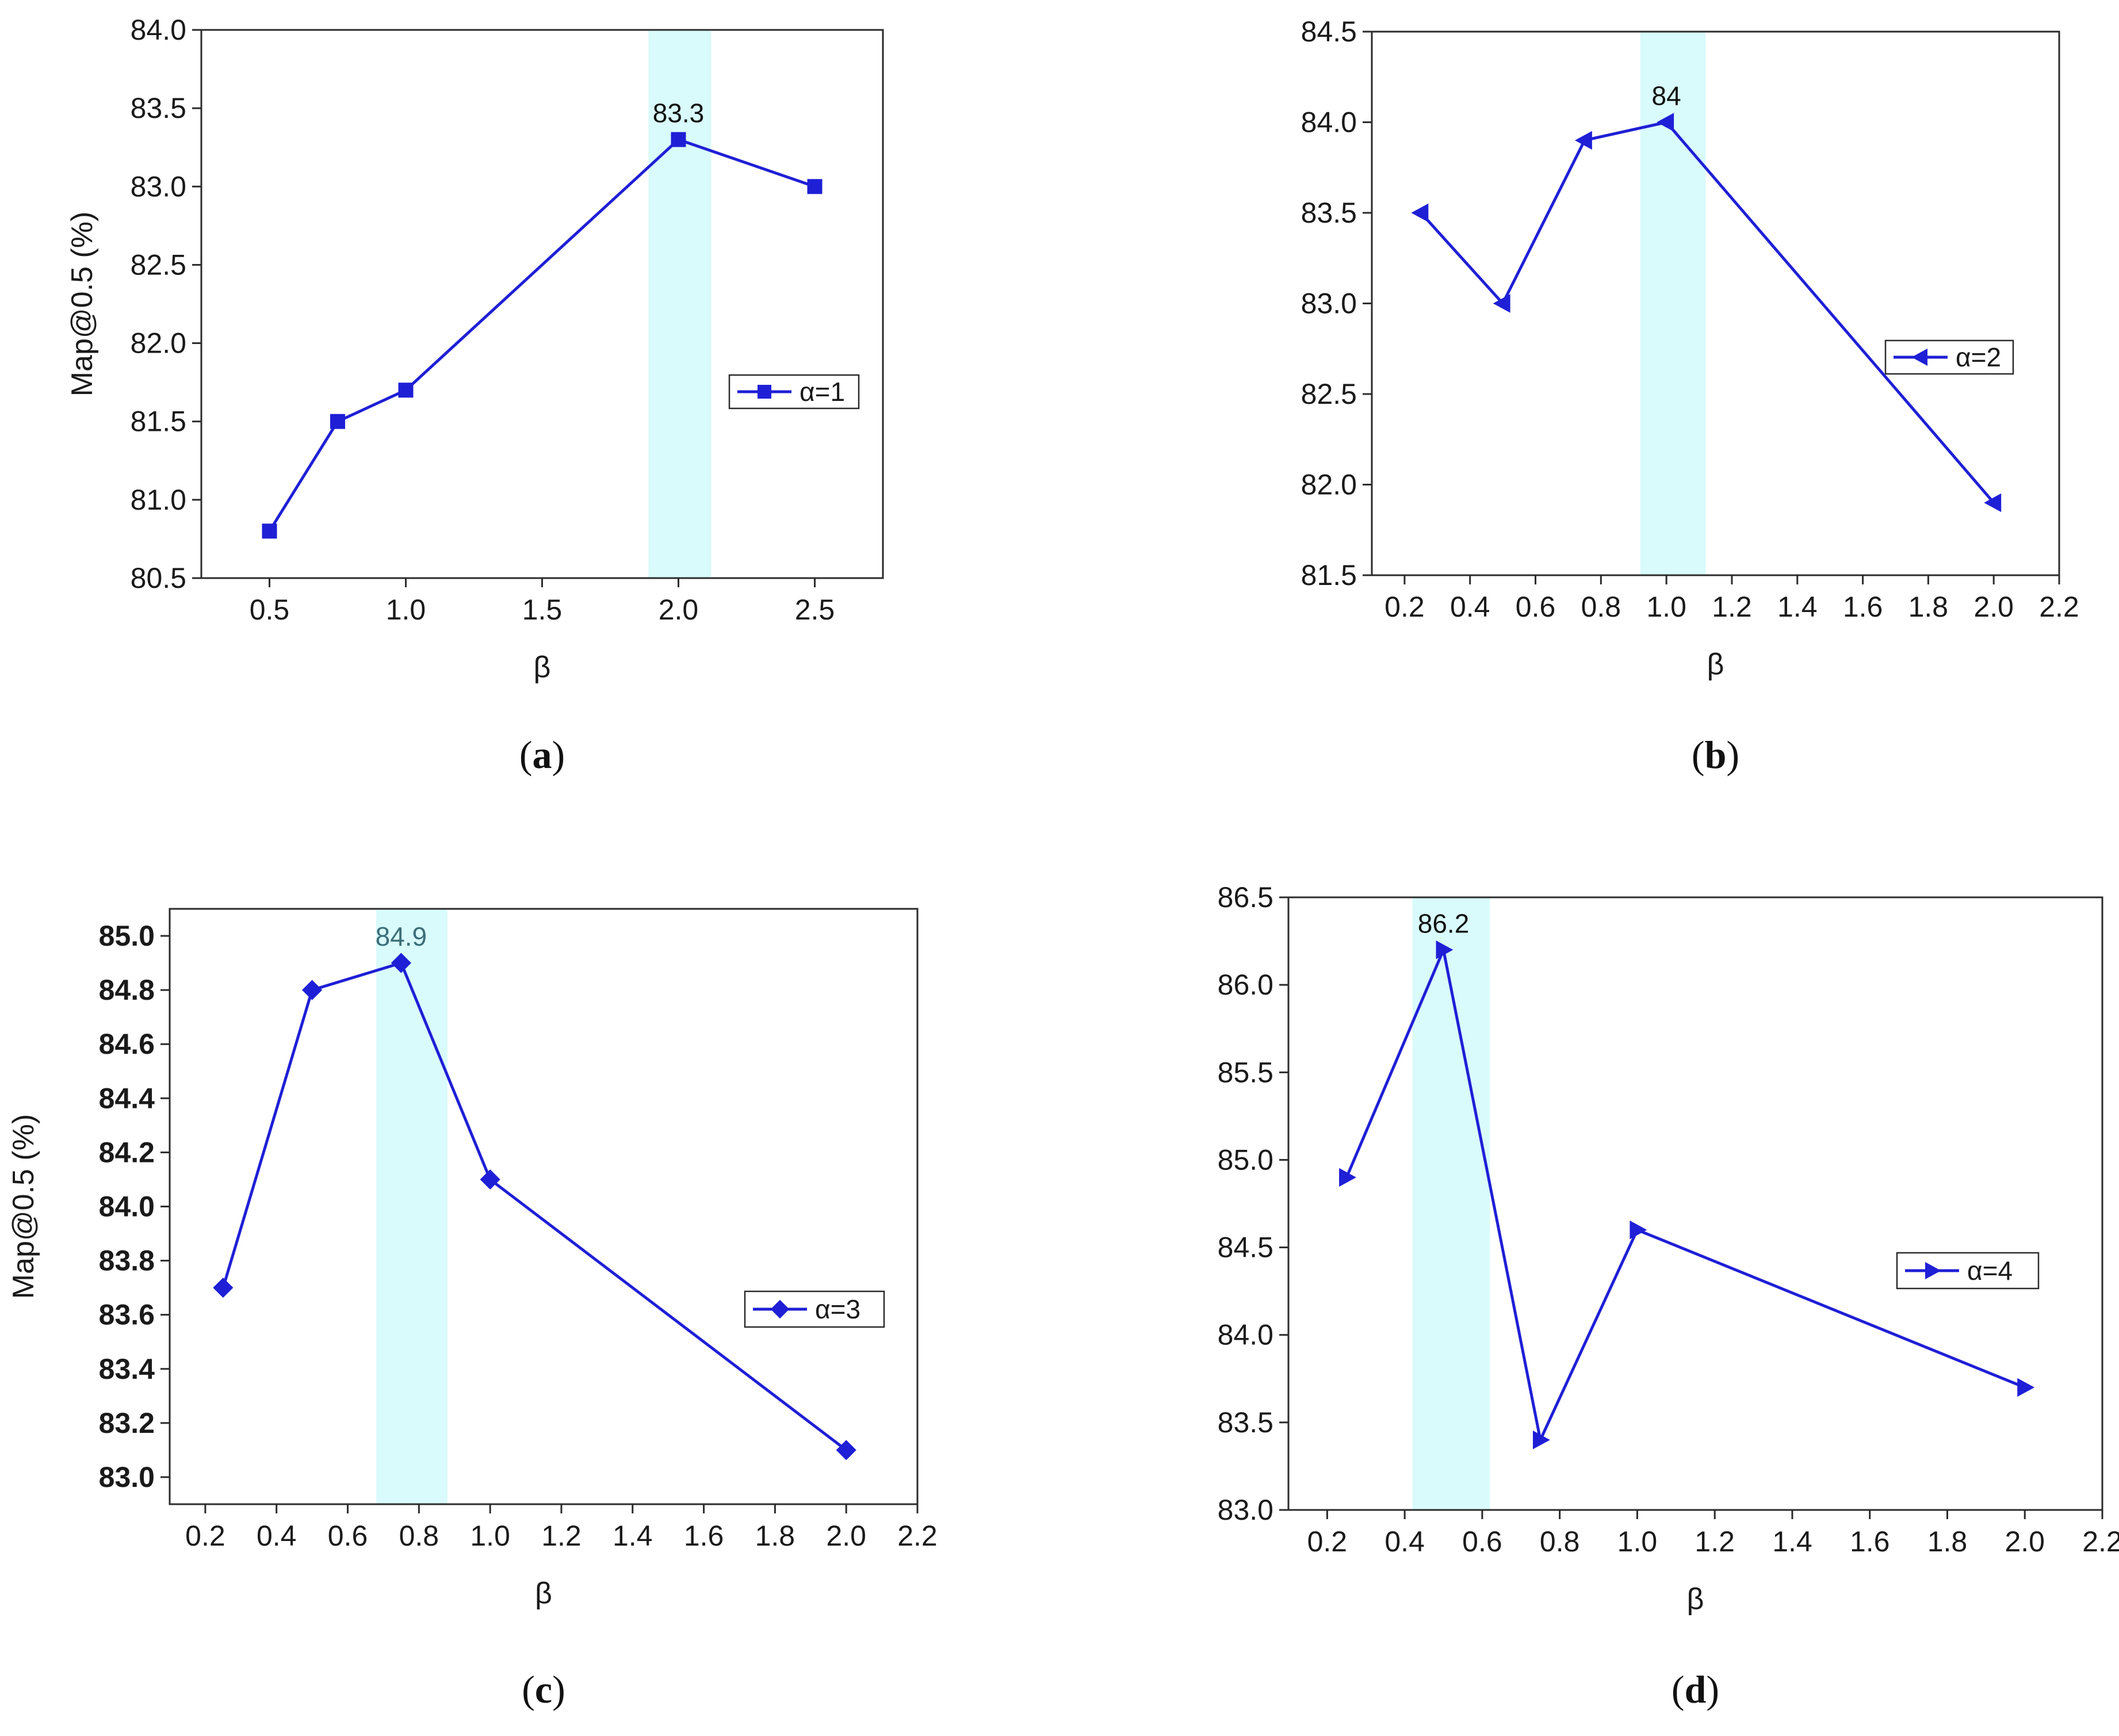 This screenshot has height=1736, width=2119. Describe the element at coordinates (542, 755) in the screenshot. I see `panel-caption: (a)` at that location.